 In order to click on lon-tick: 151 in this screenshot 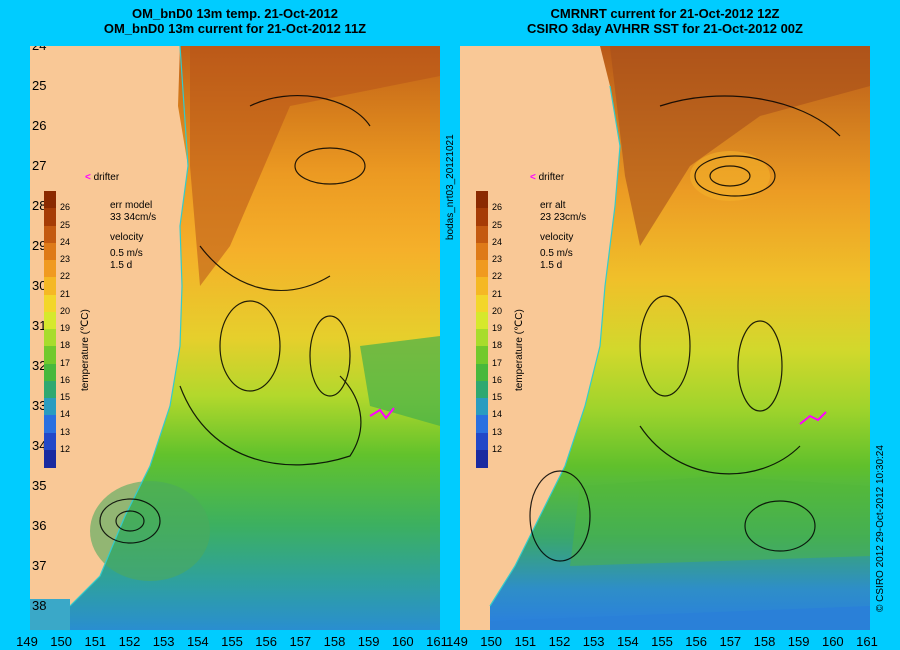, I will do `click(95, 641)`.